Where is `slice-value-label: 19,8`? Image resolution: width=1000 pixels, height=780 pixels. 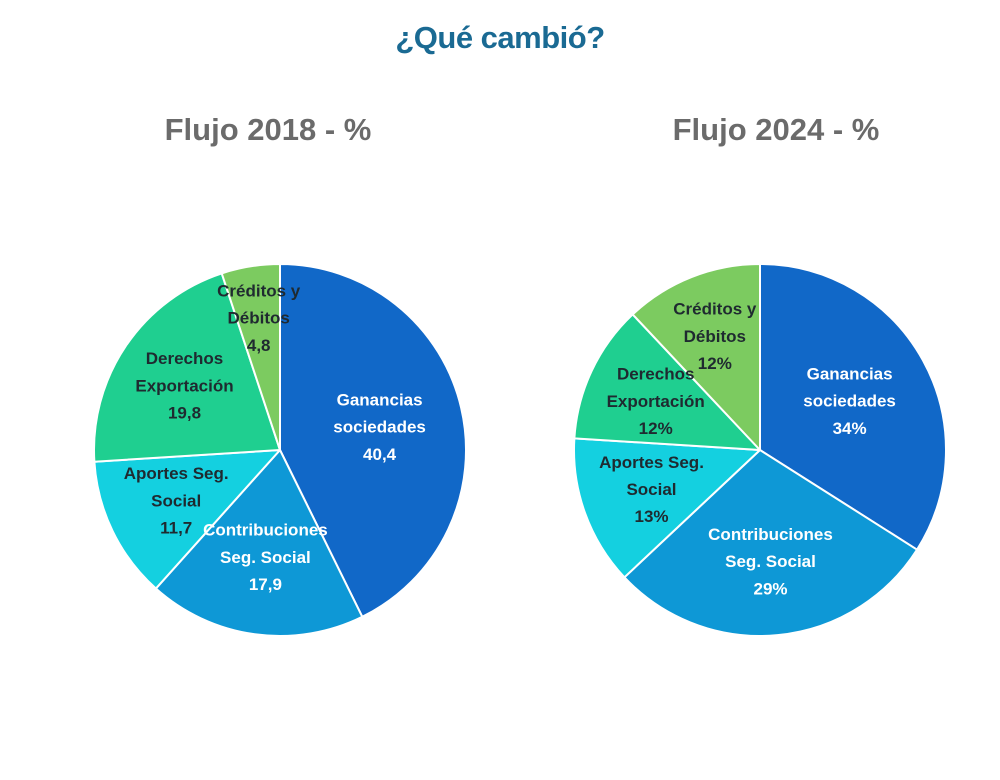 slice-value-label: 19,8 is located at coordinates (184, 413).